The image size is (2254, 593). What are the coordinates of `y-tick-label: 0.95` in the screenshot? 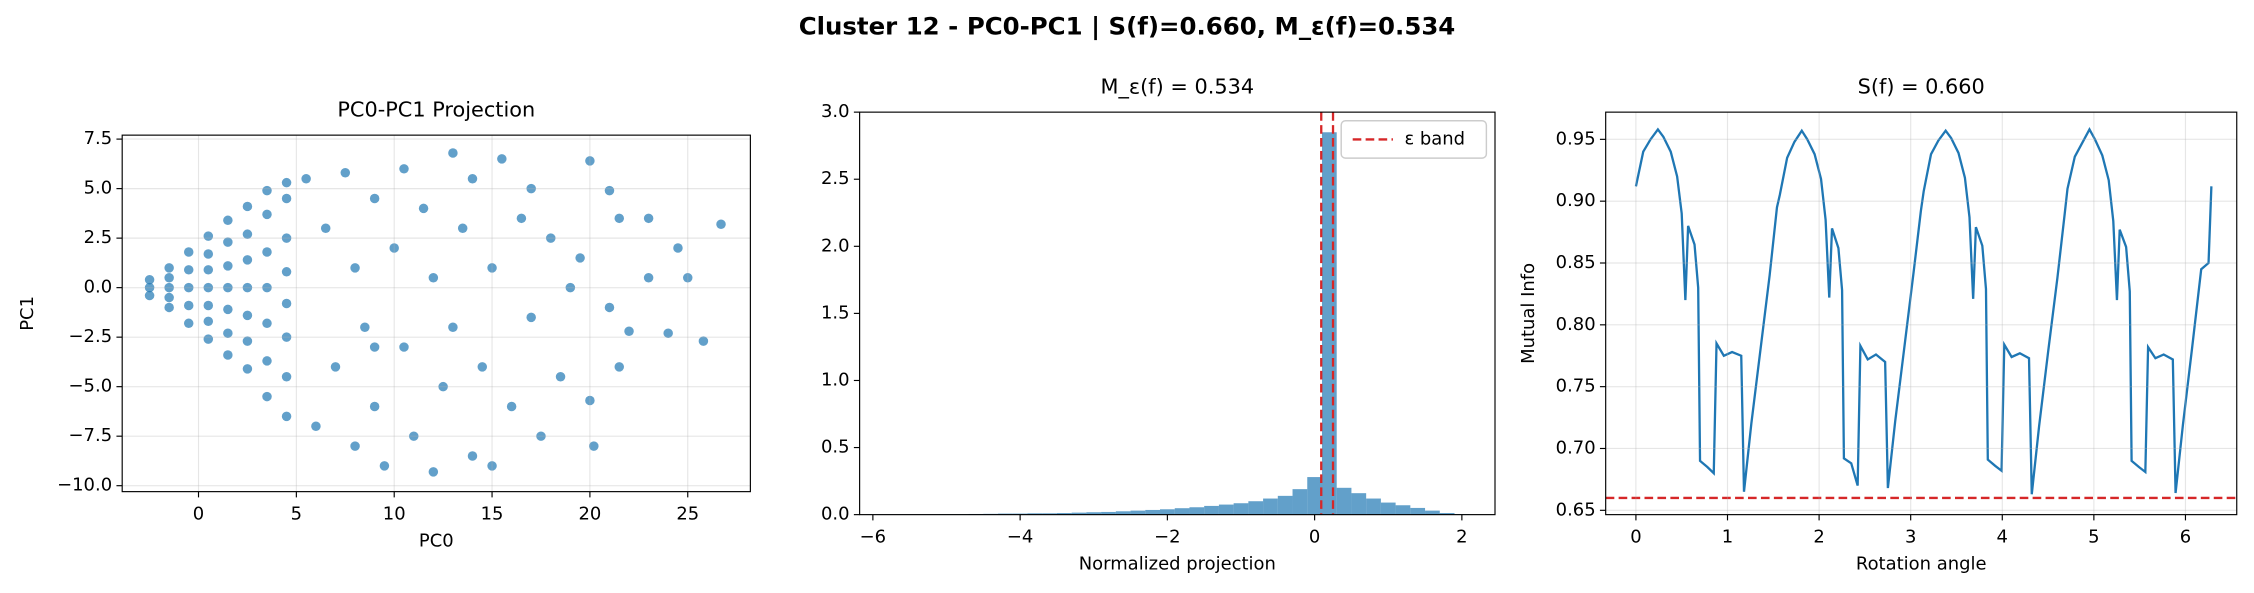 It's located at (1576, 138).